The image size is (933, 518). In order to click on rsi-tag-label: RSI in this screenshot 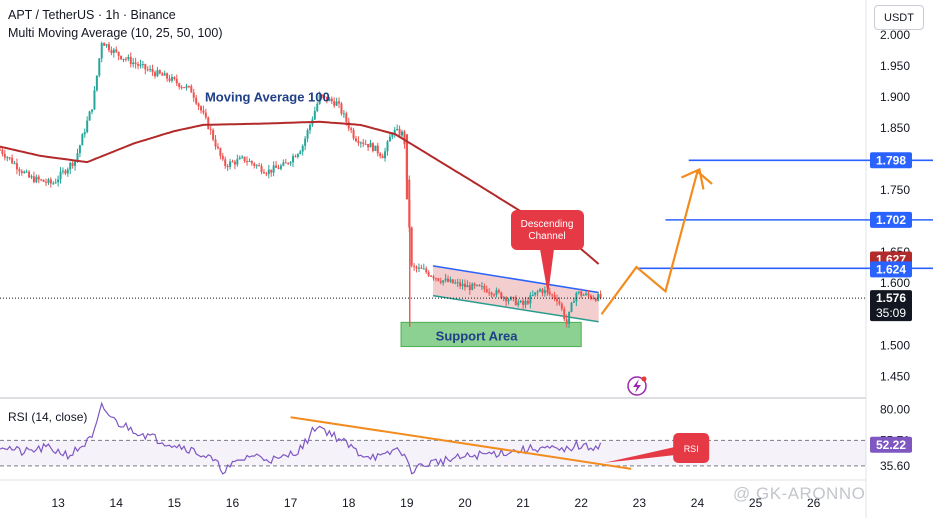, I will do `click(691, 449)`.